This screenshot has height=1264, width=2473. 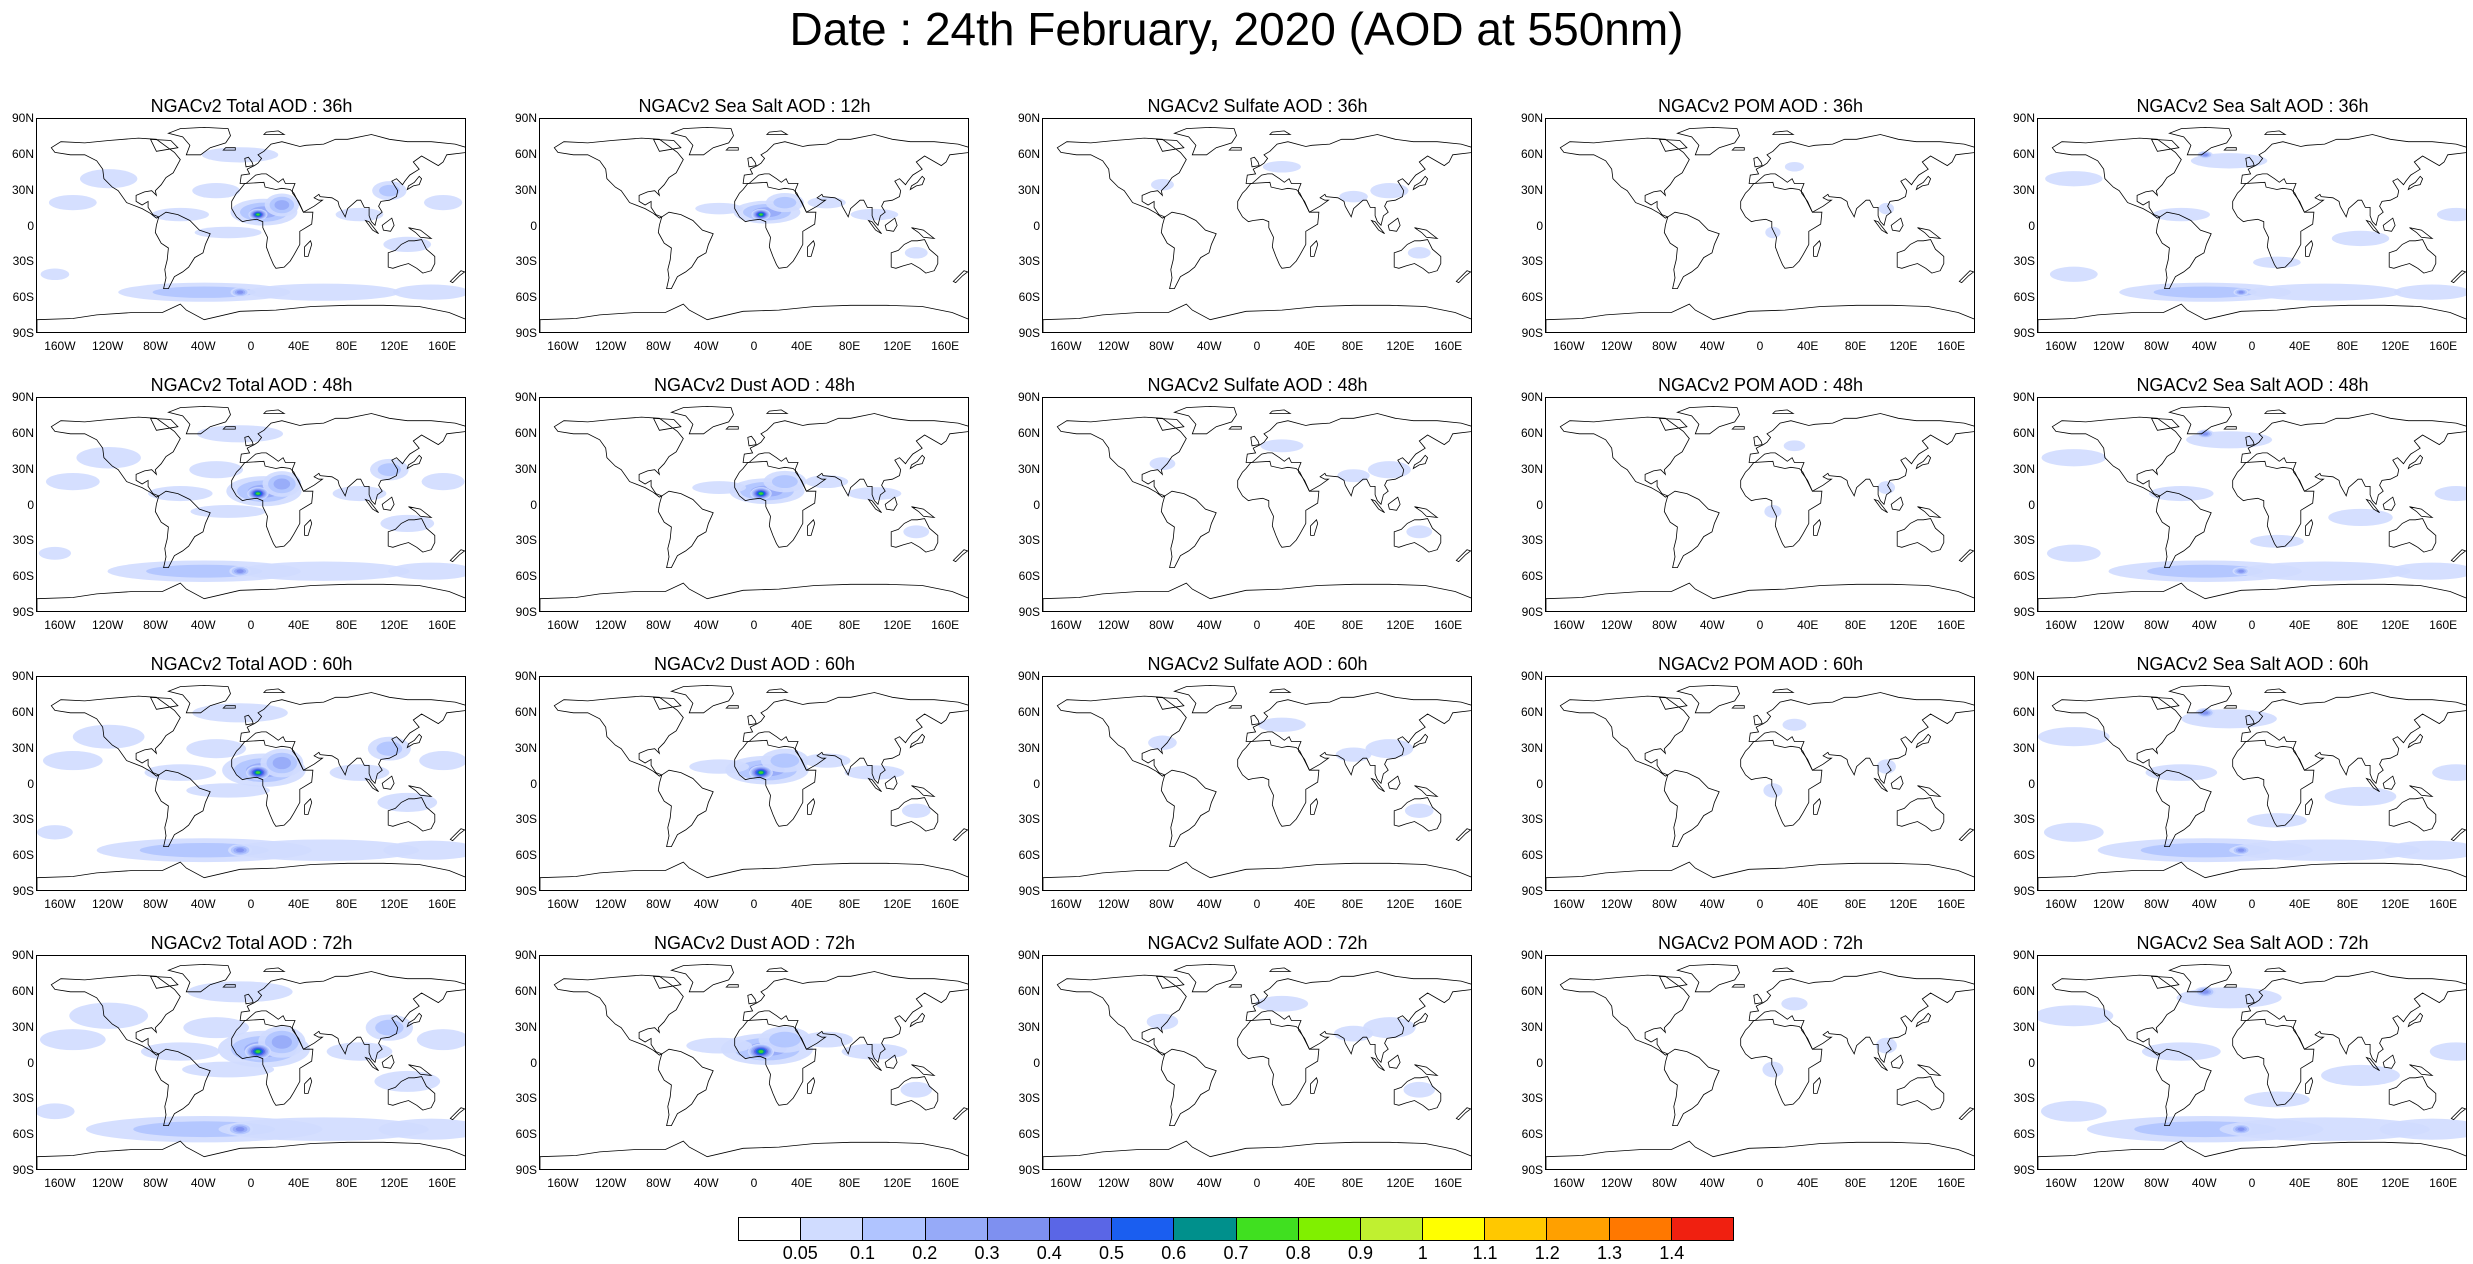 I want to click on longitude-tick-label: 160W, so click(x=563, y=346).